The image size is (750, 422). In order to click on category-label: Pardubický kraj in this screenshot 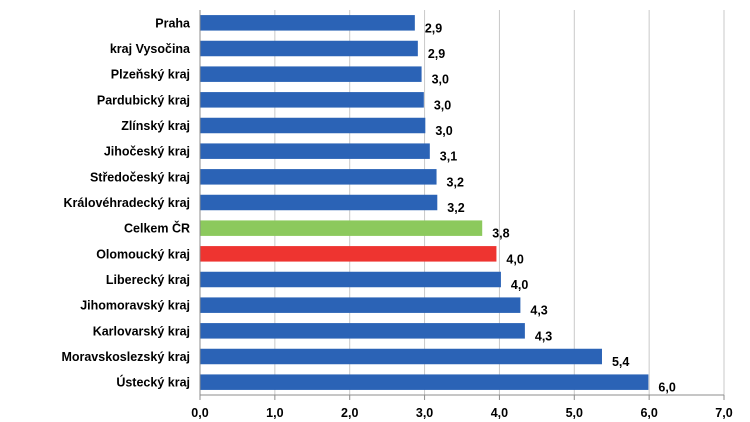, I will do `click(143, 100)`.